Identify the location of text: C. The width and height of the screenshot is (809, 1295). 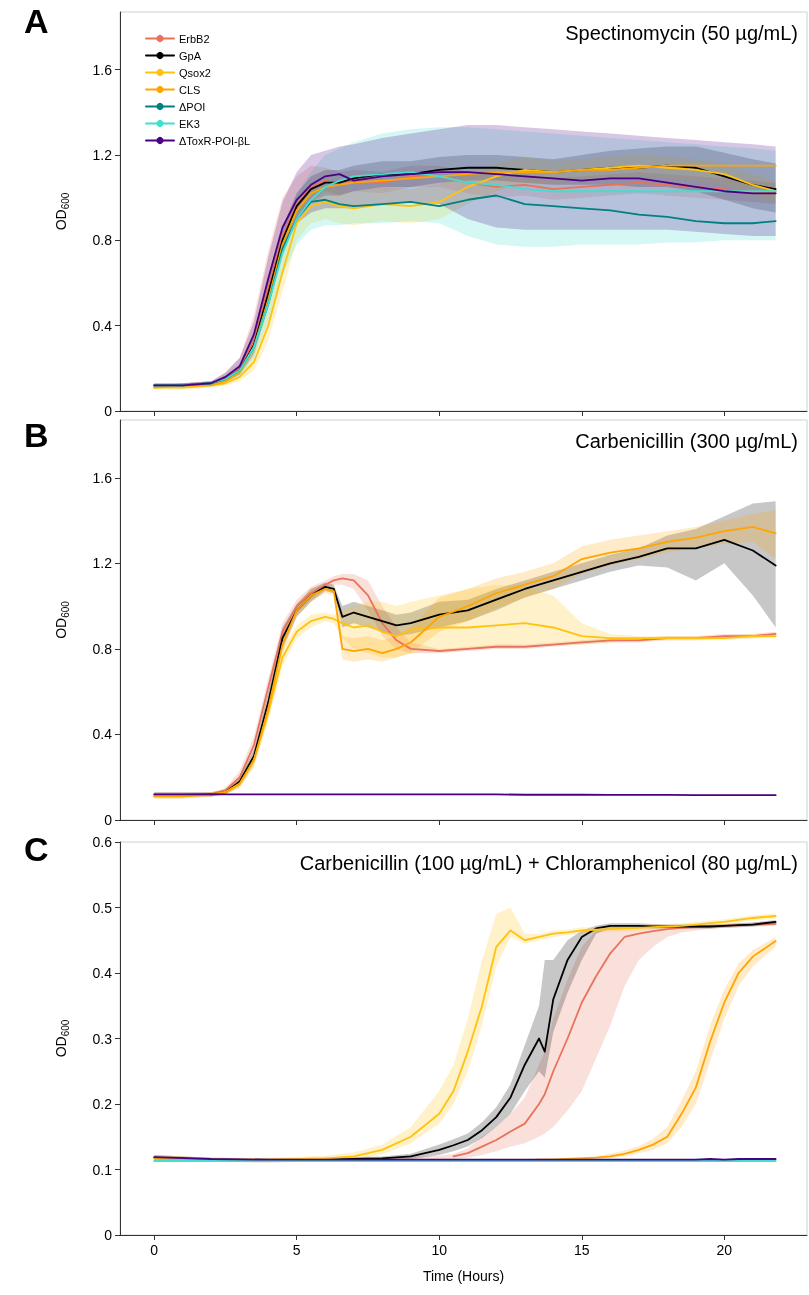
(36, 849).